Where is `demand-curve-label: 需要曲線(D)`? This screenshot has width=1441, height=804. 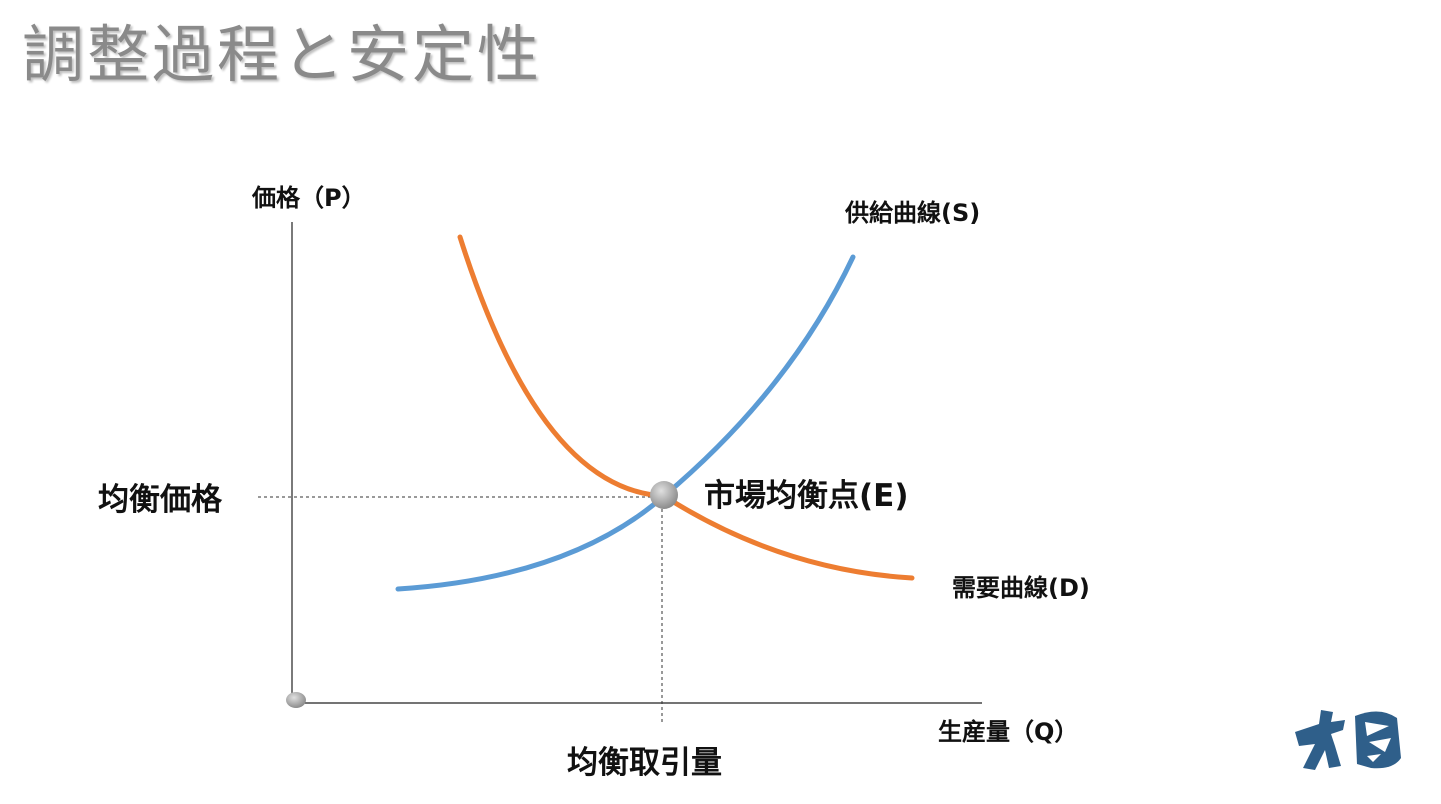 demand-curve-label: 需要曲線(D) is located at coordinates (1021, 588).